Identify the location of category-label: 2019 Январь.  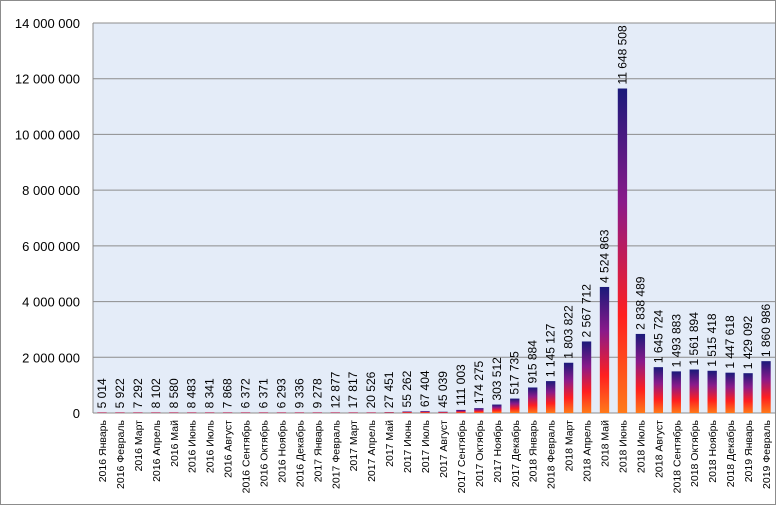
(749, 450).